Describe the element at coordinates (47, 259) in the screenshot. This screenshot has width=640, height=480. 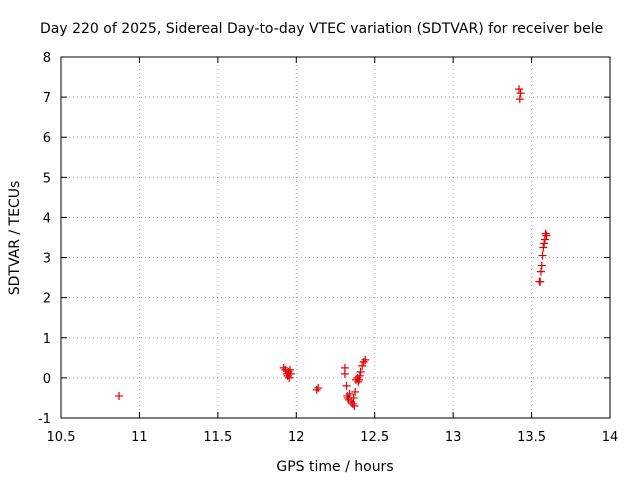
I see `y-tick-label: 3` at that location.